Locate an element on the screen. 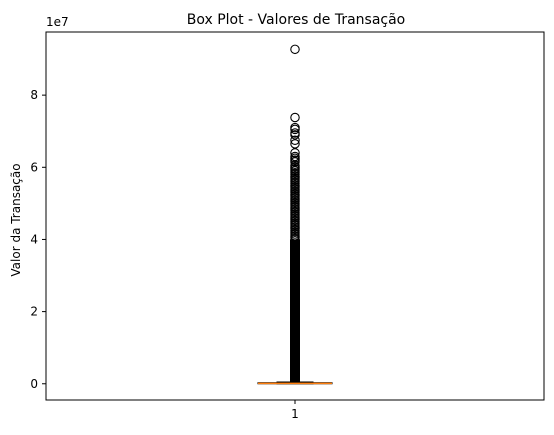  chart-title: Box Plot - Valores de Transação is located at coordinates (296, 20).